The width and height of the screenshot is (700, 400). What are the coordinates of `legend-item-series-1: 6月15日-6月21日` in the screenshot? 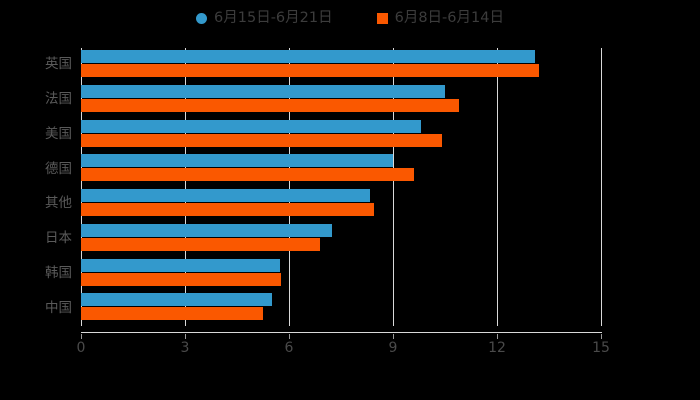 It's located at (264, 18).